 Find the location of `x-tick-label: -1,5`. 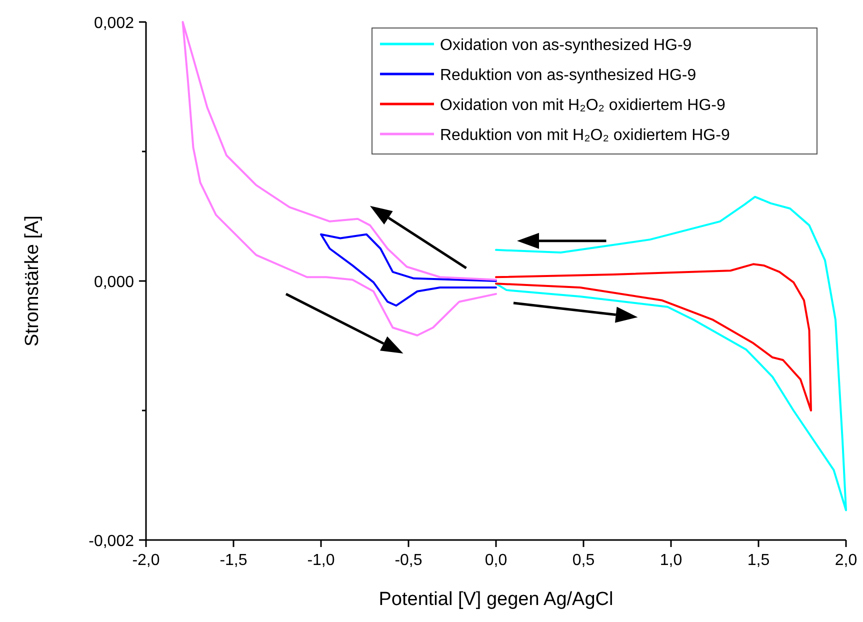

x-tick-label: -1,5 is located at coordinates (234, 560).